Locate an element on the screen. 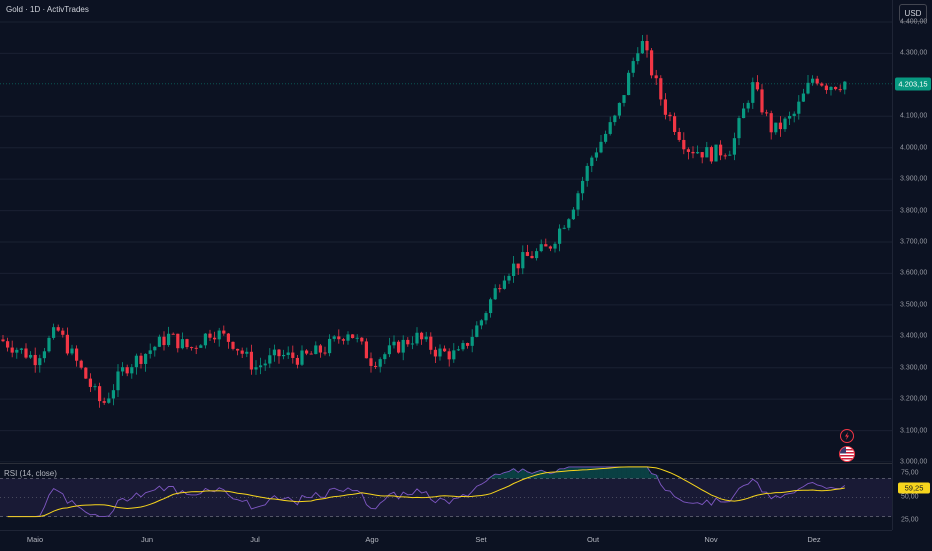 Image resolution: width=932 pixels, height=551 pixels. month-label: Out is located at coordinates (593, 539).